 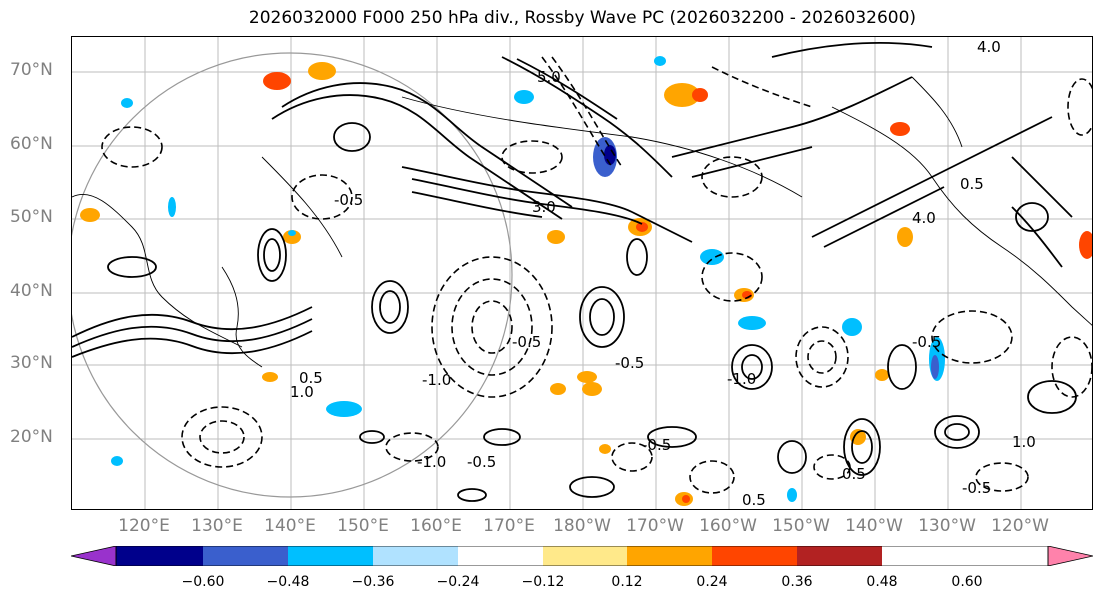 I want to click on colorbar-tick-label: 0.12, so click(x=627, y=582).